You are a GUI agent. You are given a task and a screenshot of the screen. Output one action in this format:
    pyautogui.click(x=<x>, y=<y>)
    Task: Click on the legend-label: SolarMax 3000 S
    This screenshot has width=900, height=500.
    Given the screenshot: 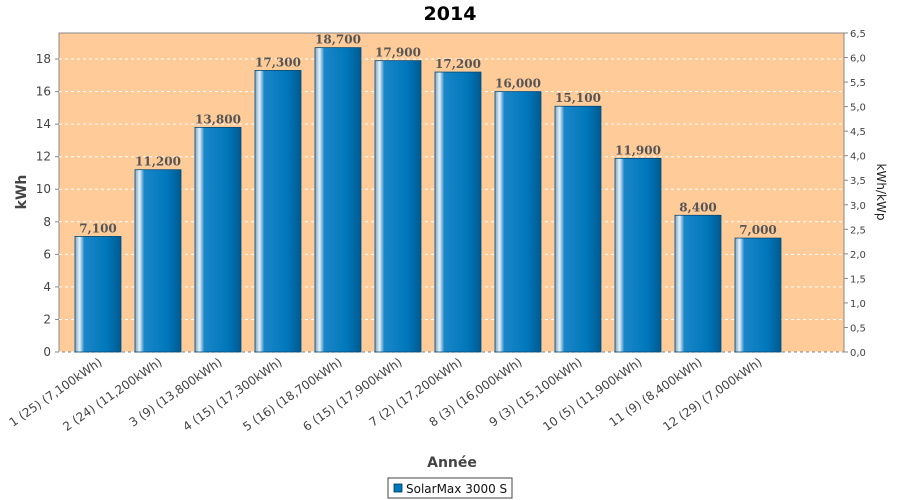 What is the action you would take?
    pyautogui.click(x=456, y=489)
    